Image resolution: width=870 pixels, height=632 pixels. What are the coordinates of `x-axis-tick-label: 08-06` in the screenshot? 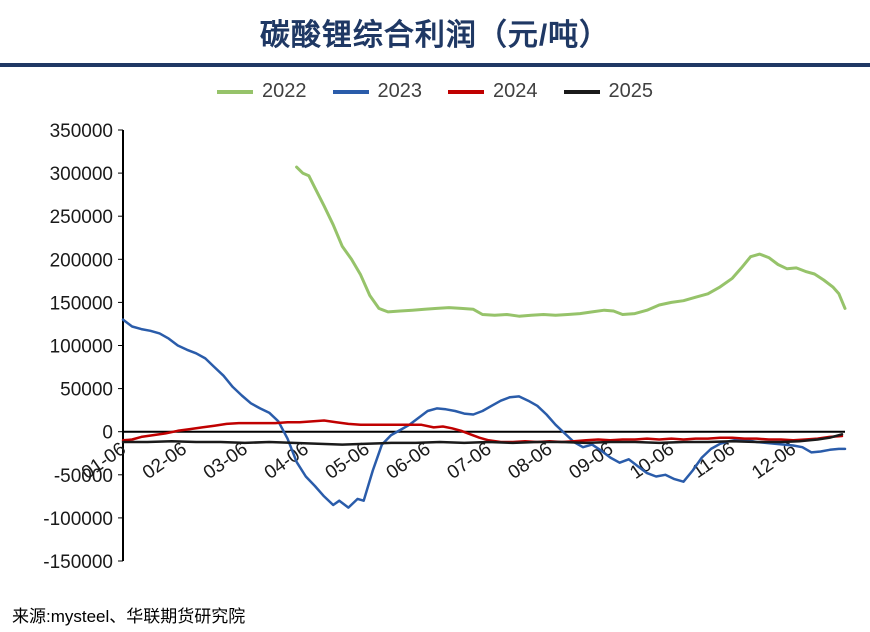 It's located at (531, 461).